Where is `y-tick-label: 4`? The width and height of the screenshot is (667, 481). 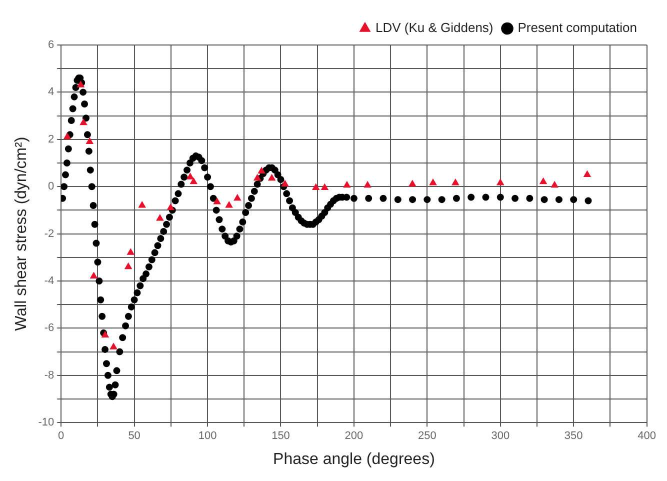 y-tick-label: 4 is located at coordinates (51, 92).